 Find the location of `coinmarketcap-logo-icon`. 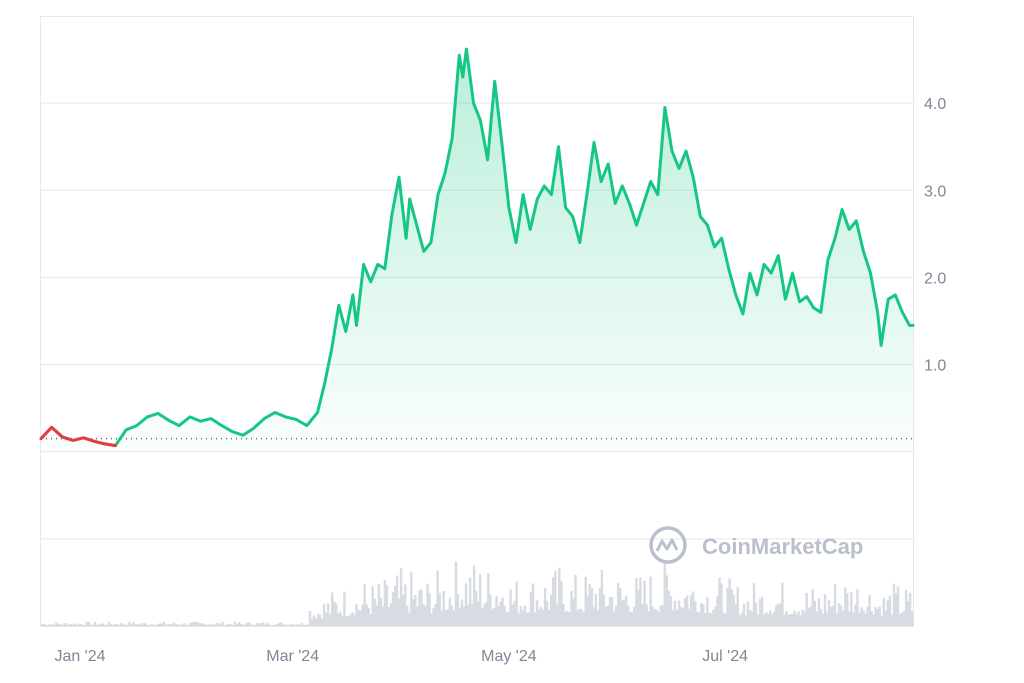

coinmarketcap-logo-icon is located at coordinates (668, 545).